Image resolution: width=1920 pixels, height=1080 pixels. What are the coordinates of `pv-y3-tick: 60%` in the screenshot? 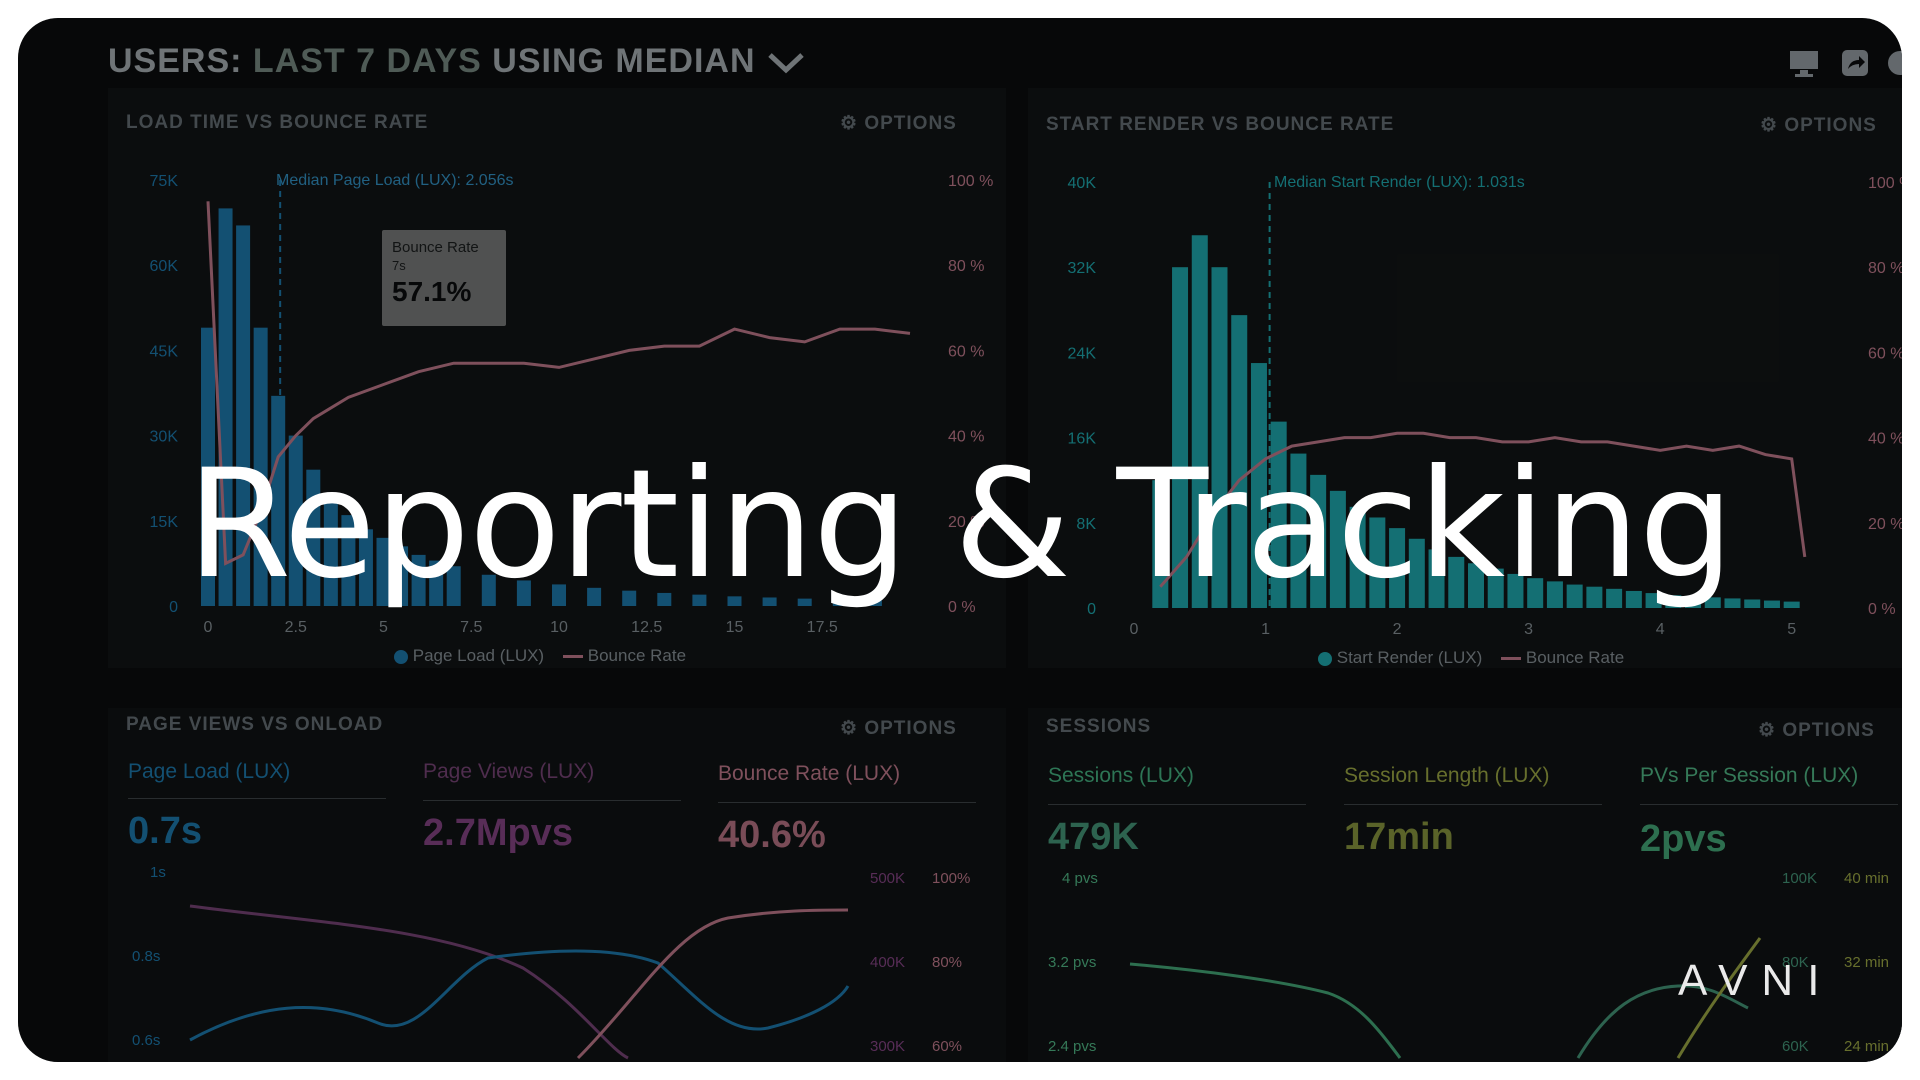 It's located at (947, 1046).